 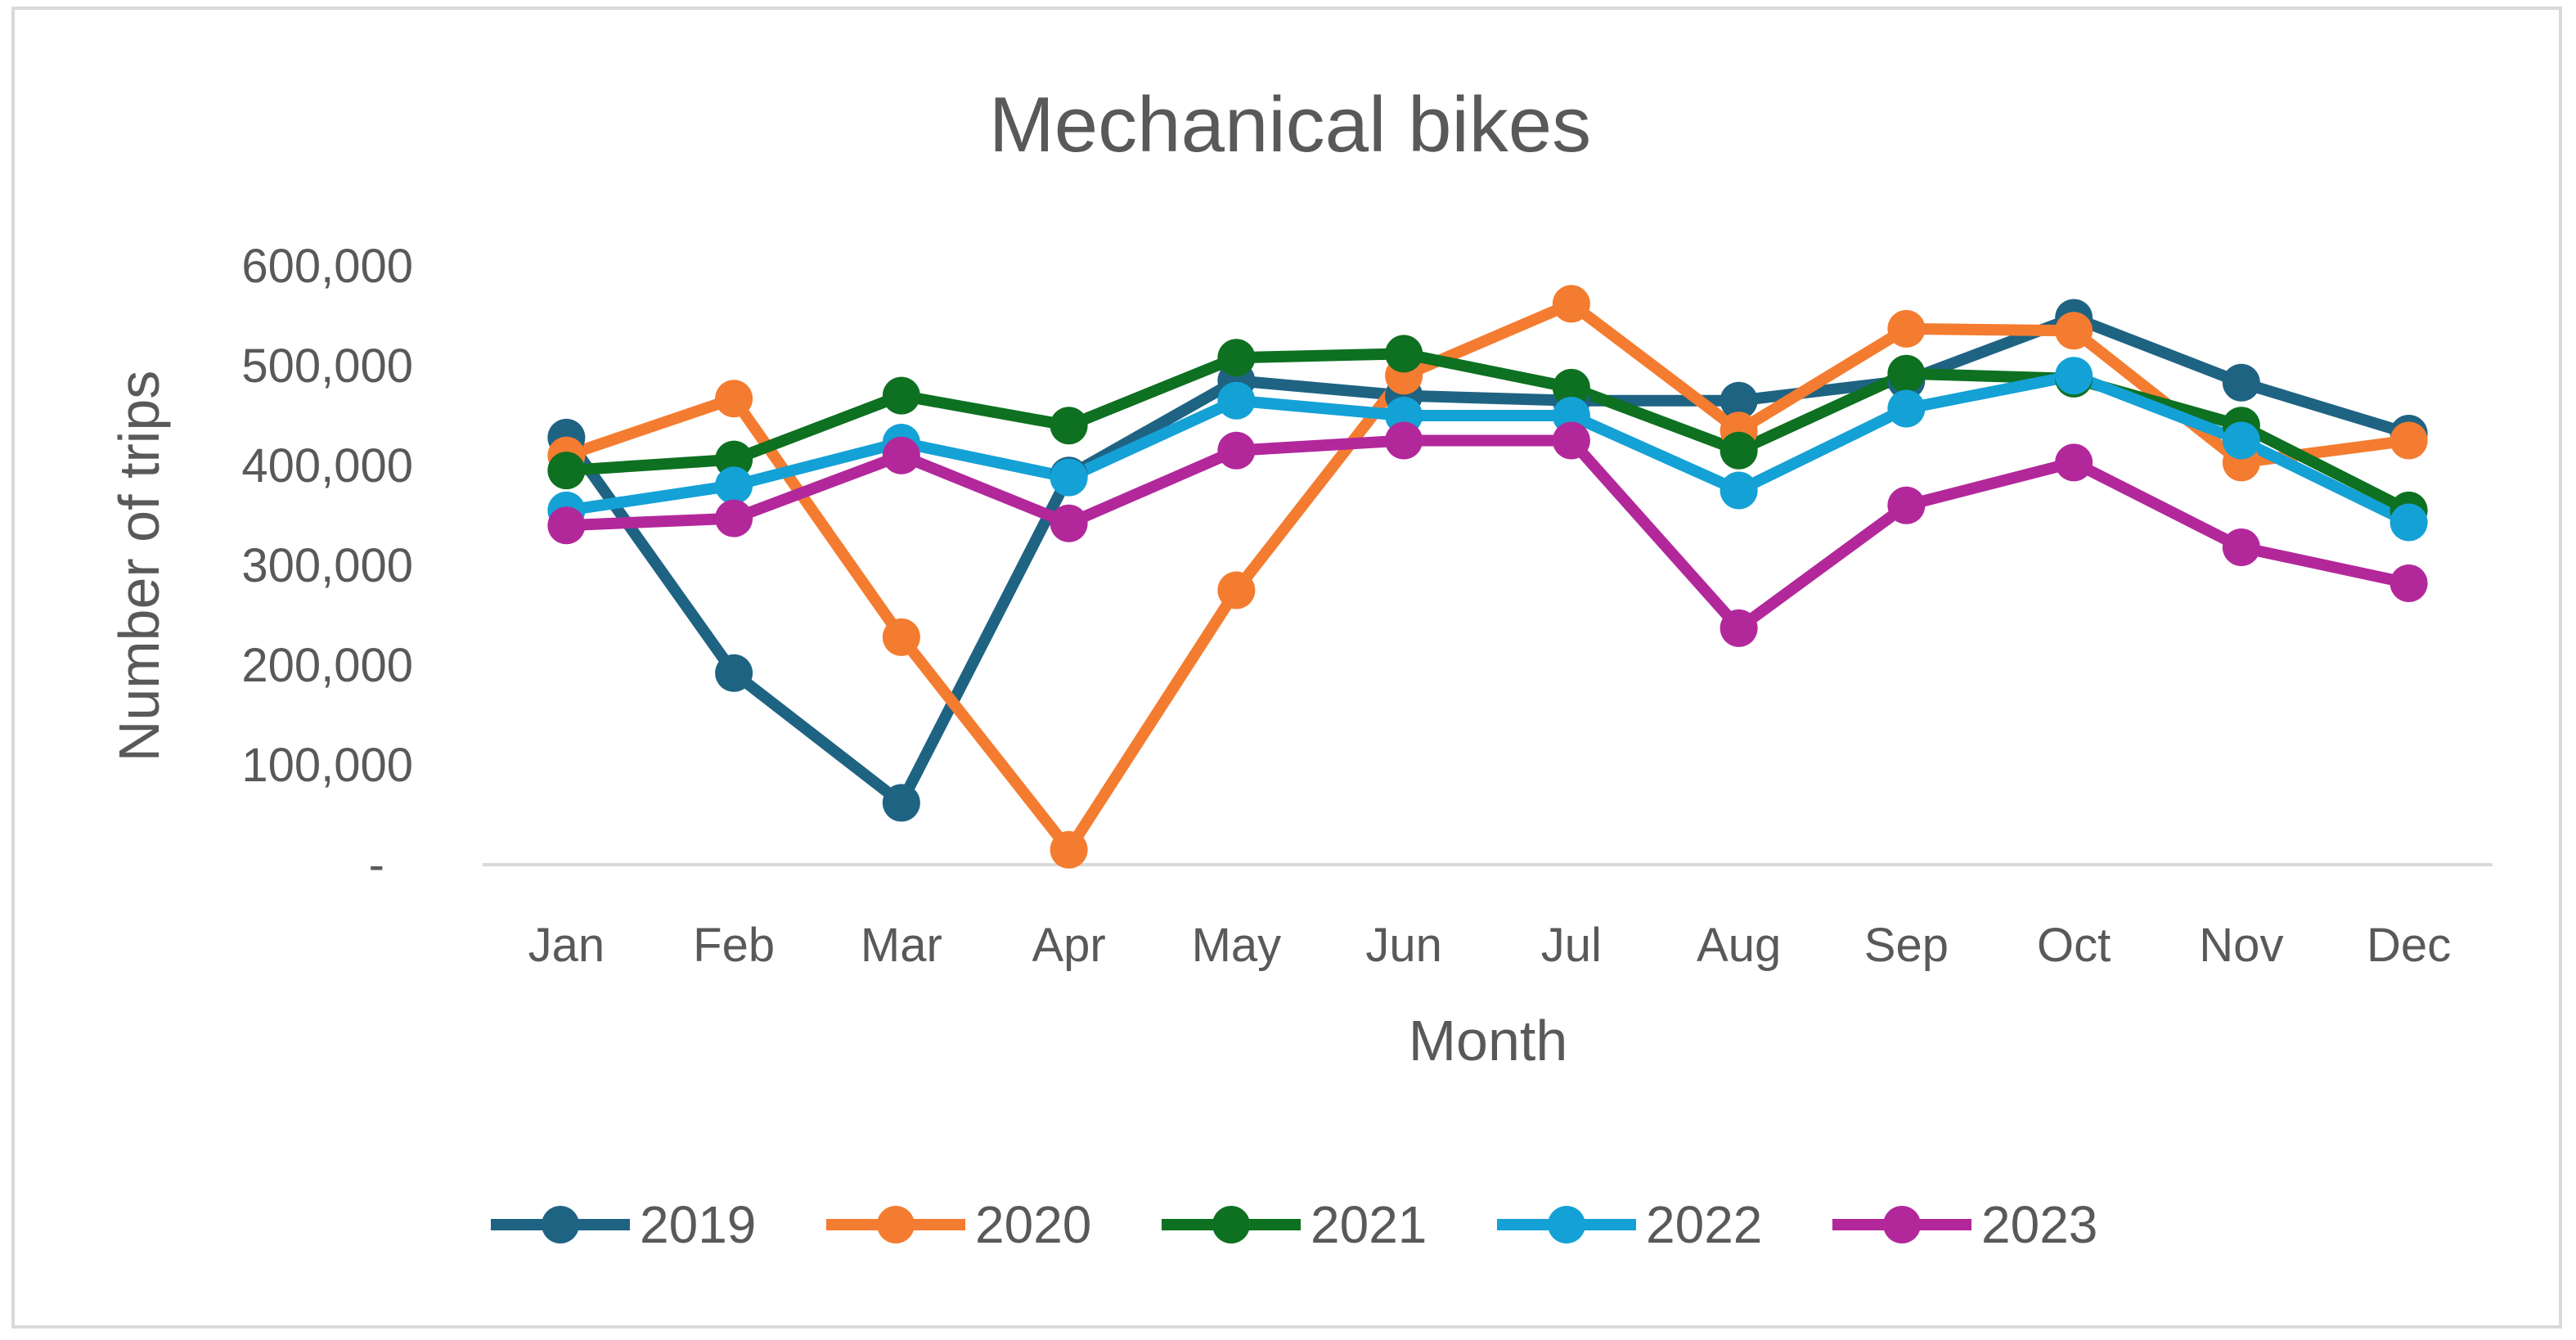 What do you see at coordinates (1490, 945) in the screenshot?
I see `x-axis-ticks: Jan Feb Mar Apr May Jun Jul Aug Sep Oct Nov Dec` at bounding box center [1490, 945].